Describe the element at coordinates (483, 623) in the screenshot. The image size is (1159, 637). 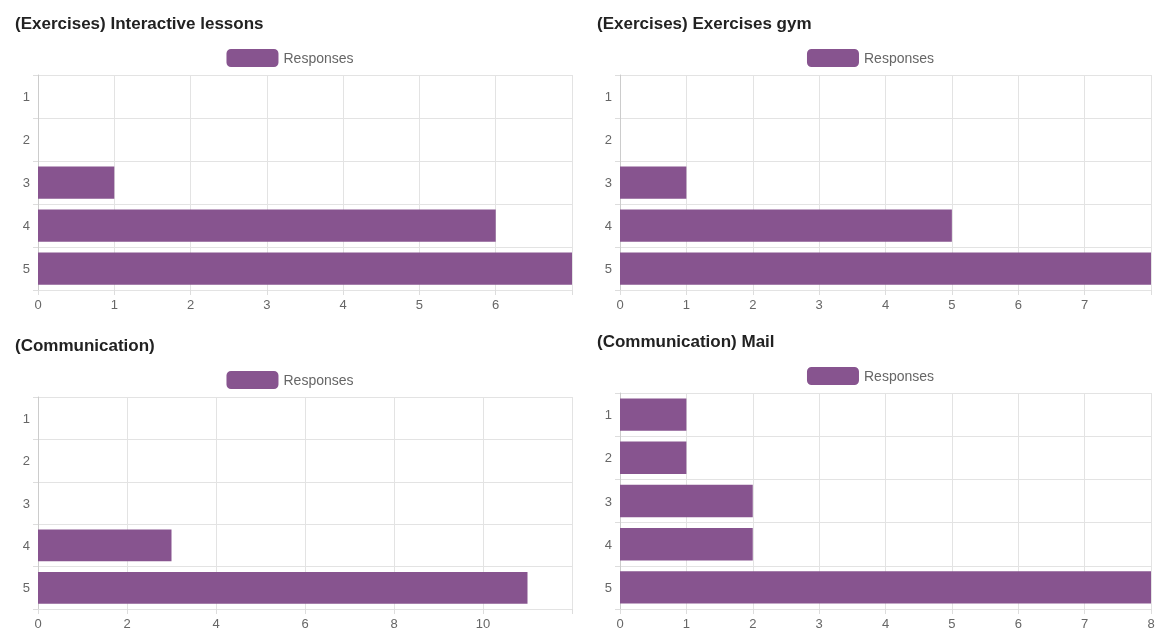
I see `x-tick-label: 10` at that location.